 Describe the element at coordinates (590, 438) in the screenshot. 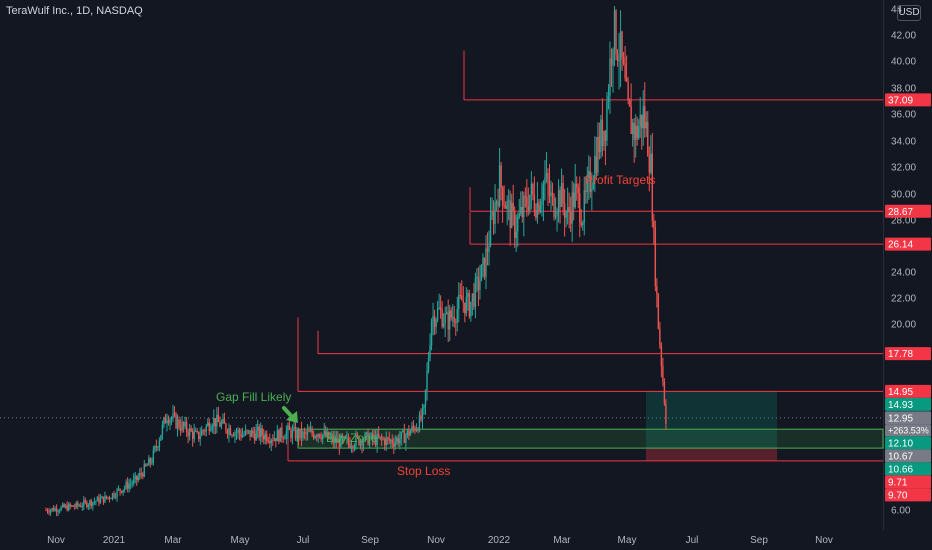

I see `buy-zone-box` at that location.